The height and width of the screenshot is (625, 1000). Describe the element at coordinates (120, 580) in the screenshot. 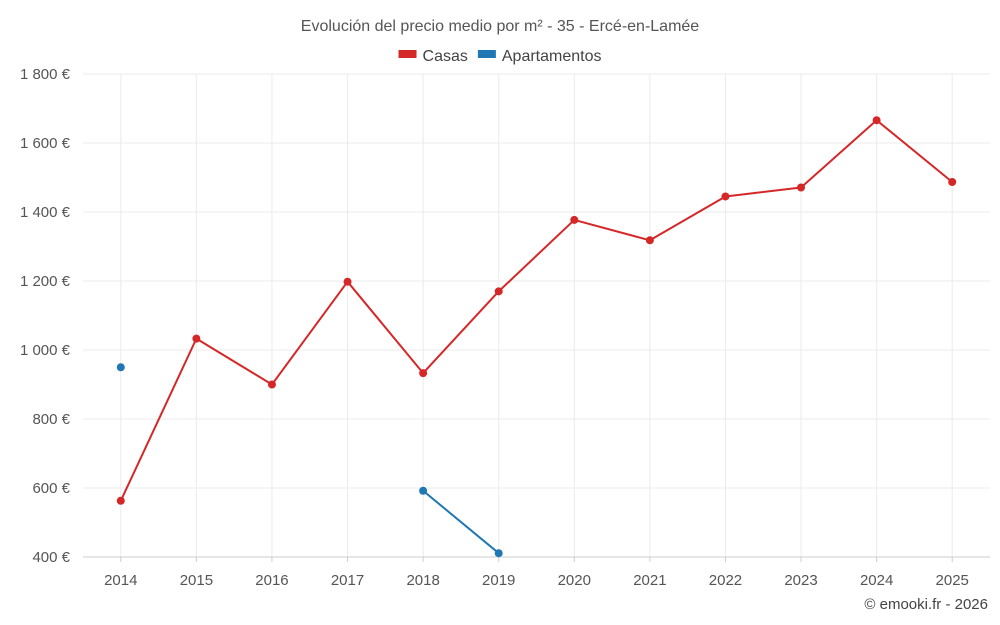

I see `x-tick-label: 2014` at that location.